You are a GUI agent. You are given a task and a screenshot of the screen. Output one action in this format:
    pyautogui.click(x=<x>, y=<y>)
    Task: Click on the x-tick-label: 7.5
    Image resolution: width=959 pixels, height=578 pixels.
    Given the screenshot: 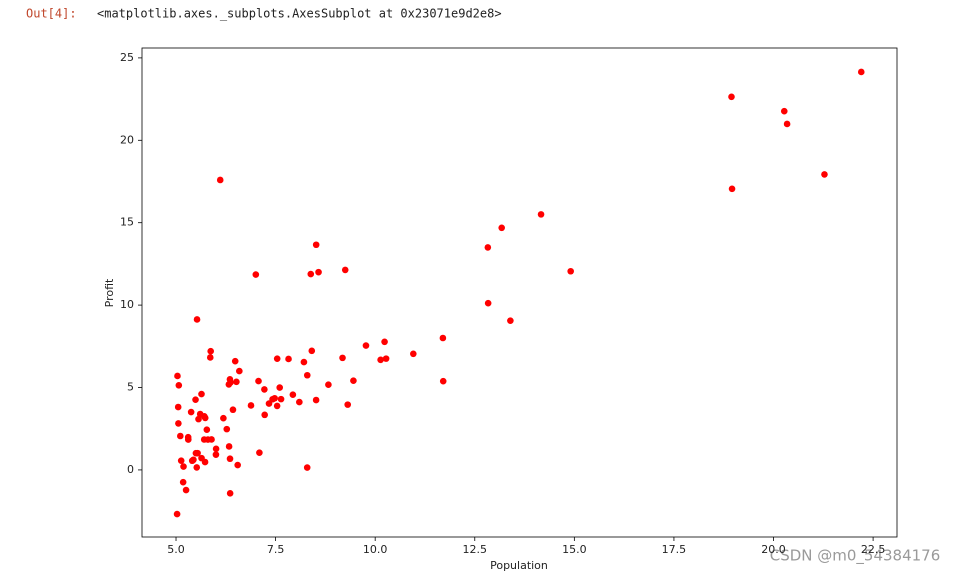 What is the action you would take?
    pyautogui.click(x=276, y=549)
    